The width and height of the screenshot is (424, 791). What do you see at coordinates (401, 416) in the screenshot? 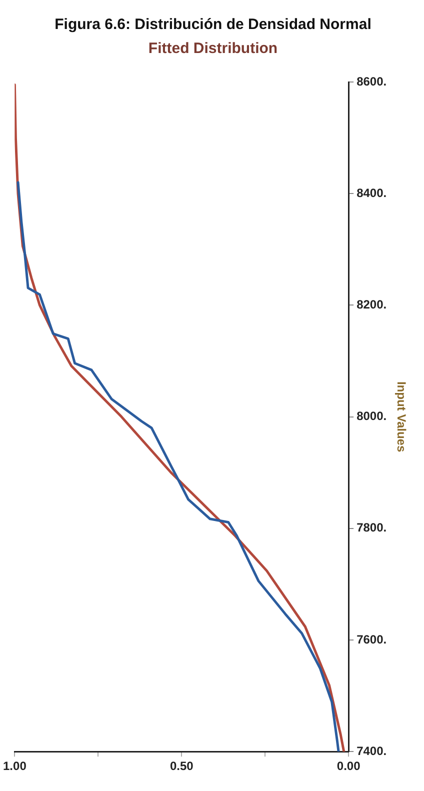
I see `y-axis-title: Input Values` at bounding box center [401, 416].